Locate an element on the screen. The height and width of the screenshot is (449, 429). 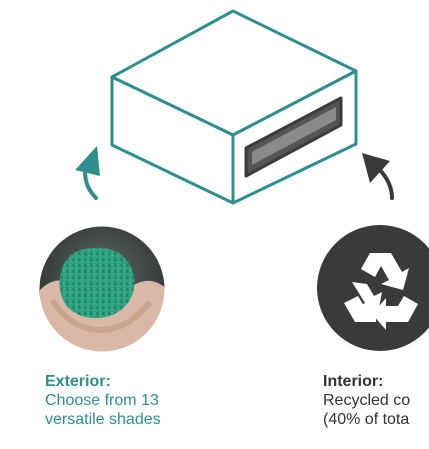
interior-desc-line2: (40% of tota is located at coordinates (366, 419).